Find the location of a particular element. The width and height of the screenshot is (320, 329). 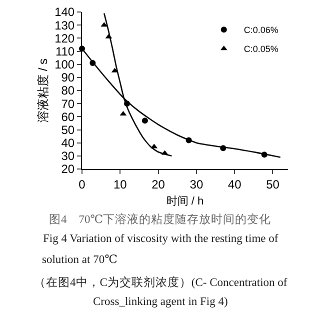

x-tick-label: 10 is located at coordinates (120, 184).